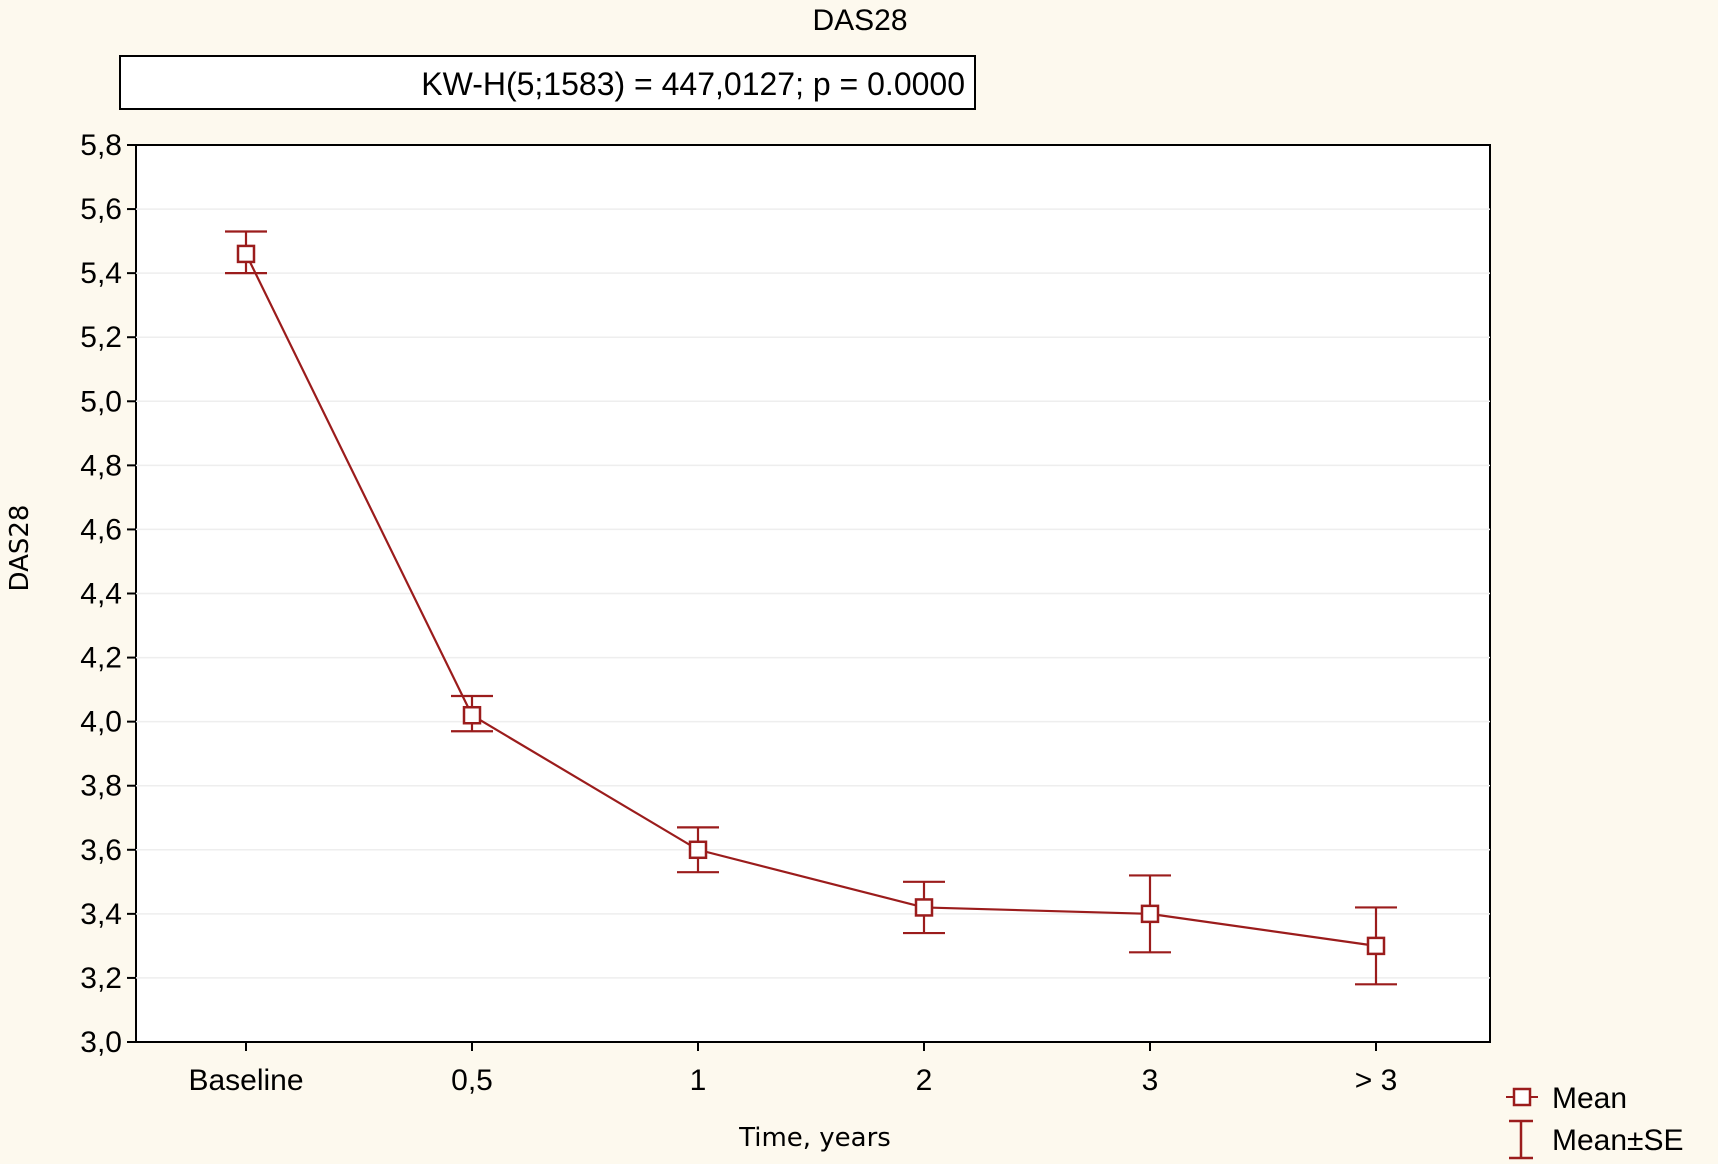  I want to click on y-tick-label: 4,0, so click(101, 722).